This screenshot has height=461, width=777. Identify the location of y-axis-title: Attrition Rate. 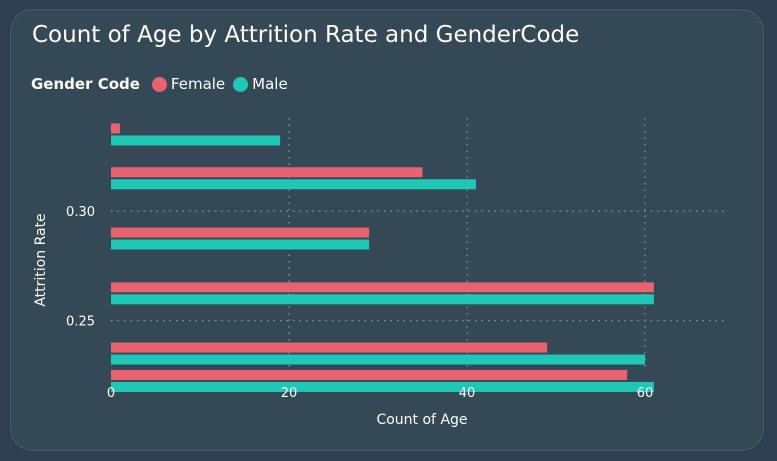
(41, 259).